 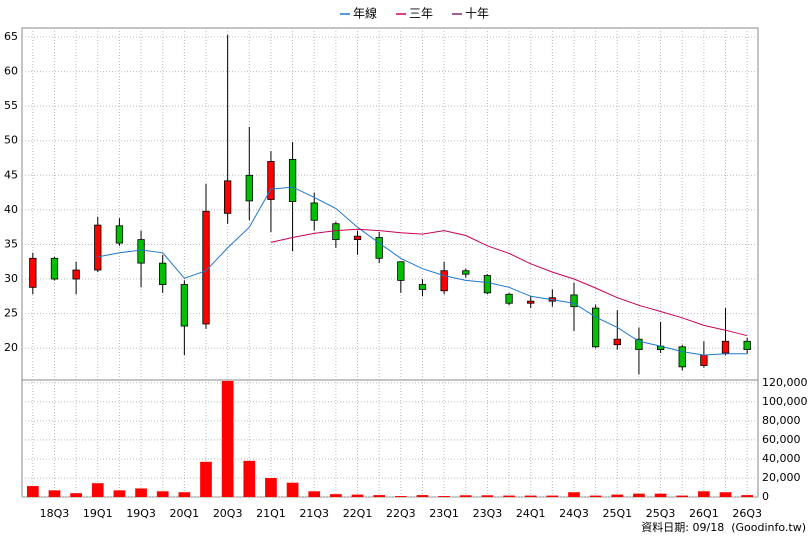 What do you see at coordinates (228, 513) in the screenshot?
I see `x-tick-label: 20Q3` at bounding box center [228, 513].